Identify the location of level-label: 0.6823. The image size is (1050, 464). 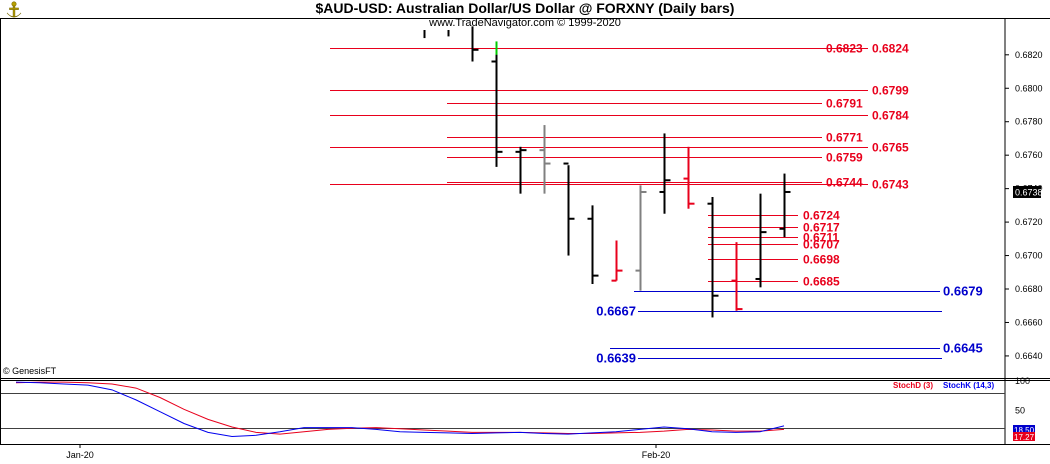
(844, 49).